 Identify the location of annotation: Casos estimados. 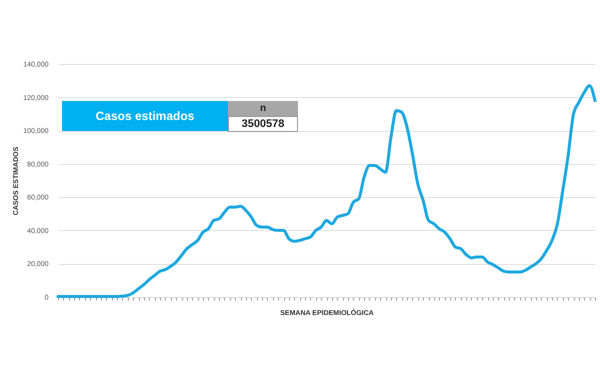
(145, 116).